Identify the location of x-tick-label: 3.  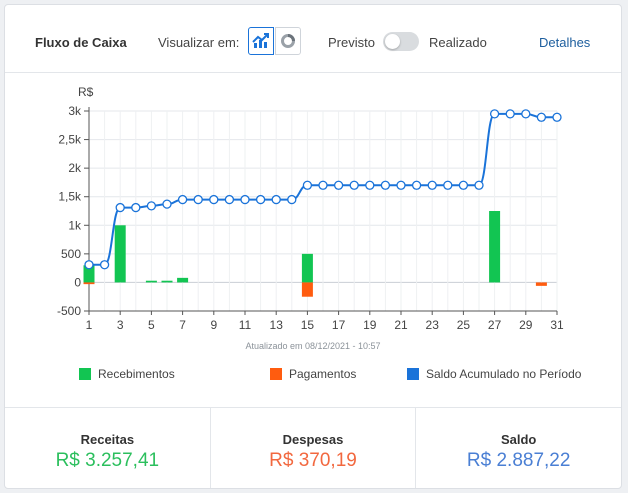
(120, 325).